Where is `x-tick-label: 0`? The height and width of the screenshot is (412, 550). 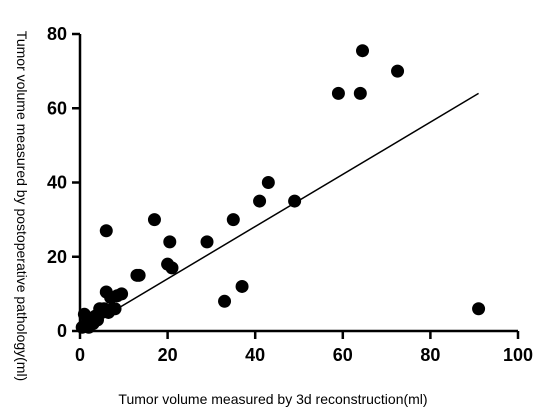
x-tick-label: 0 is located at coordinates (80, 355).